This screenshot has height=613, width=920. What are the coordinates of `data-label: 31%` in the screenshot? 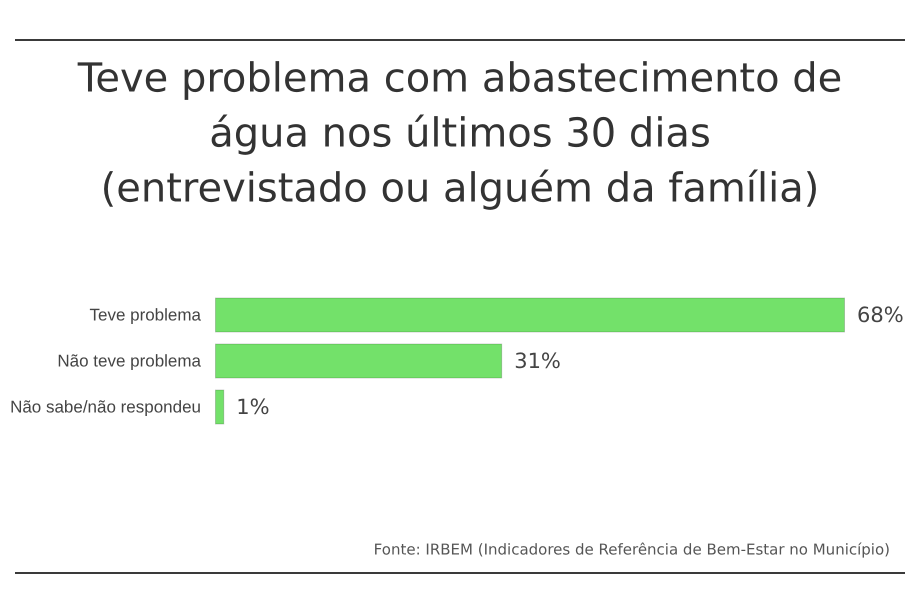 It's located at (537, 361).